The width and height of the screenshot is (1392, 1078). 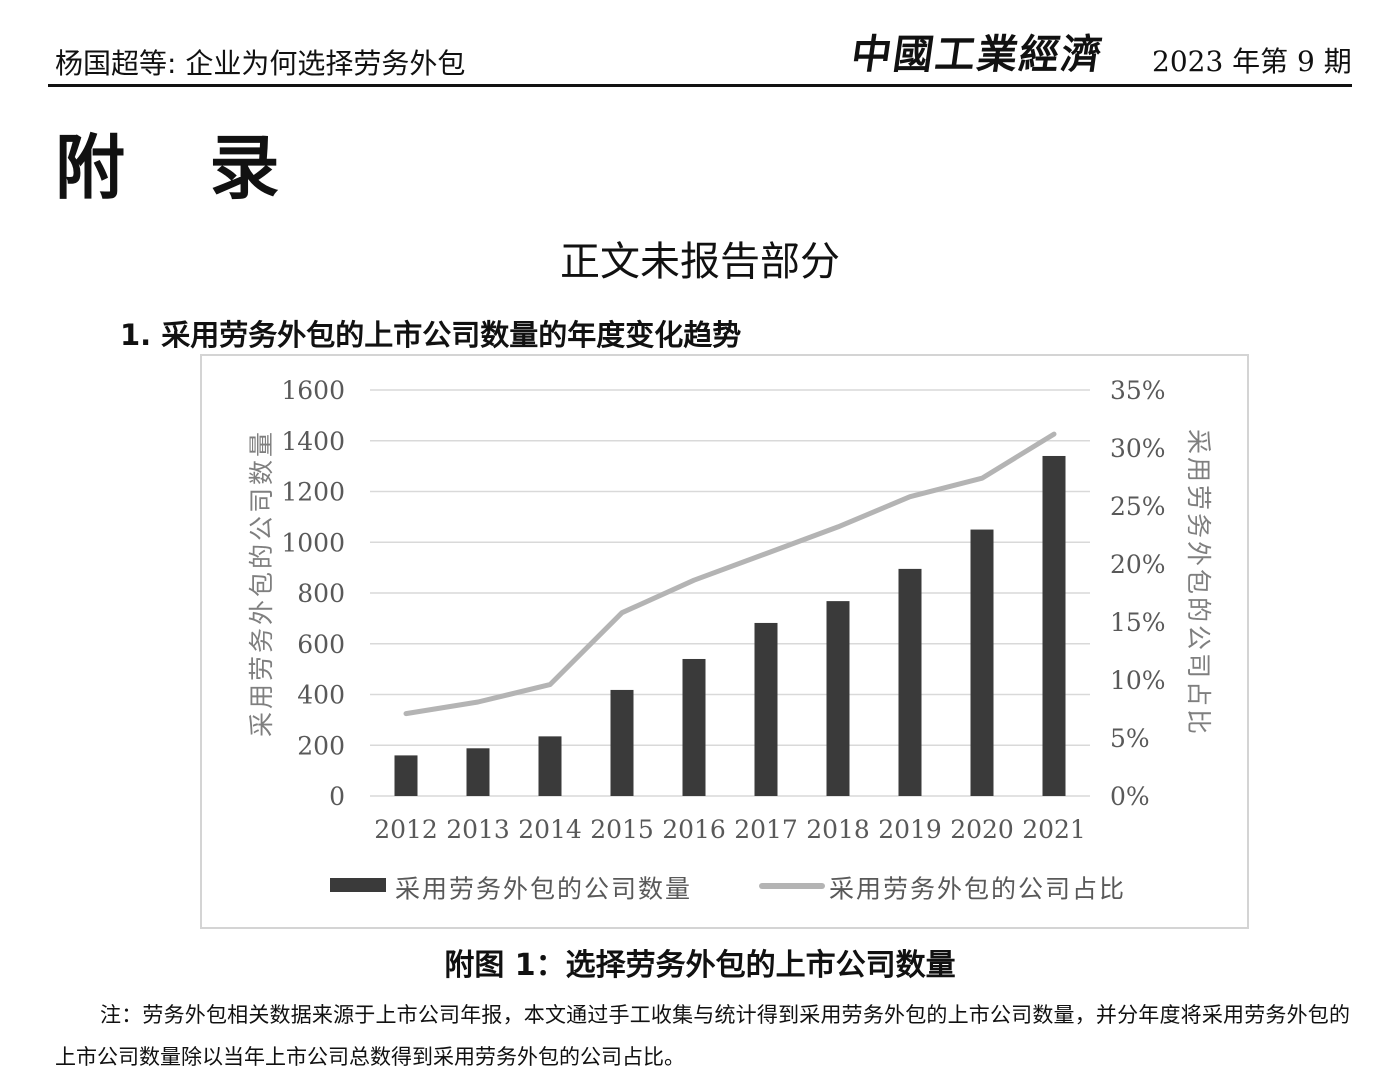 I want to click on x-tick-label: 2012, so click(x=406, y=829).